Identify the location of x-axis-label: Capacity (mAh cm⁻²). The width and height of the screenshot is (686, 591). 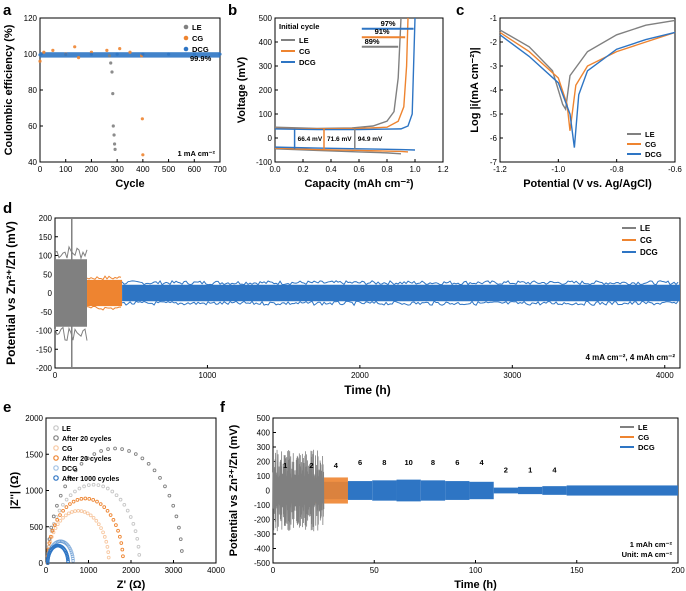
(358, 184).